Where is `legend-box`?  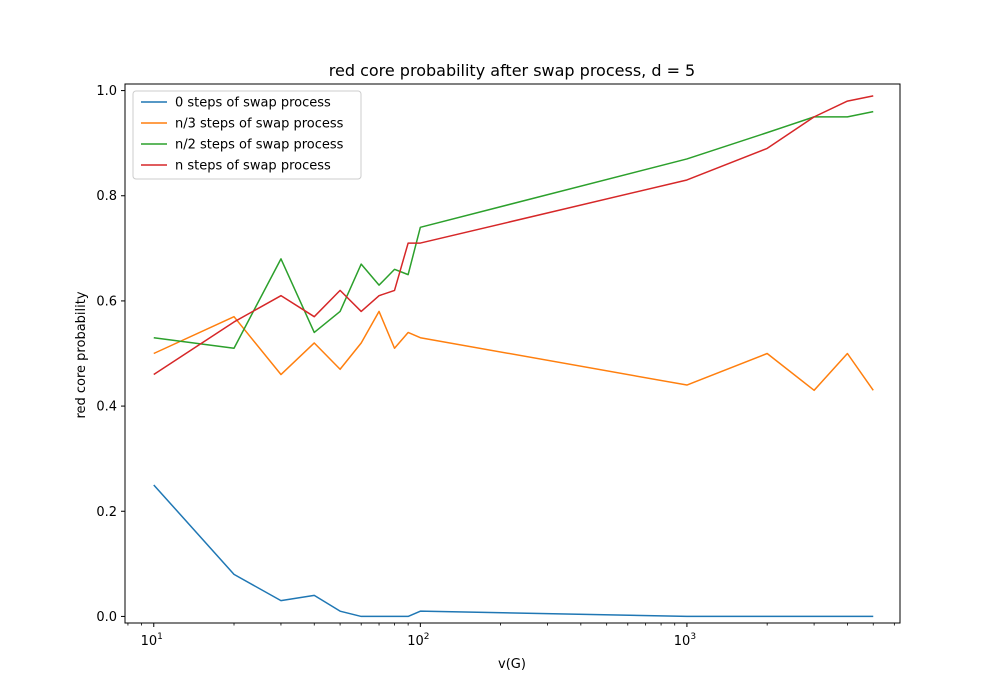
legend-box is located at coordinates (247, 135).